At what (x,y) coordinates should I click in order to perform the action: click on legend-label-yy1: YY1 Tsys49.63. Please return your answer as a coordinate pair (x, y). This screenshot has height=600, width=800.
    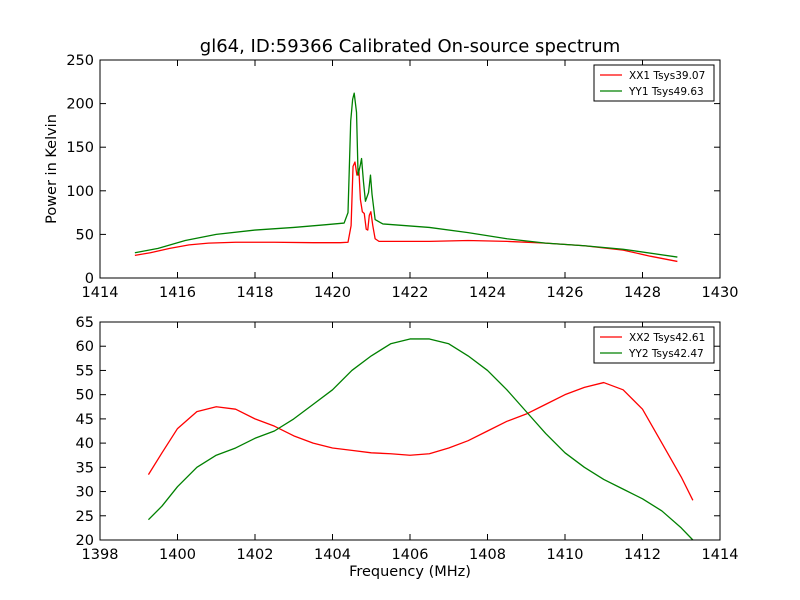
    Looking at the image, I should click on (666, 92).